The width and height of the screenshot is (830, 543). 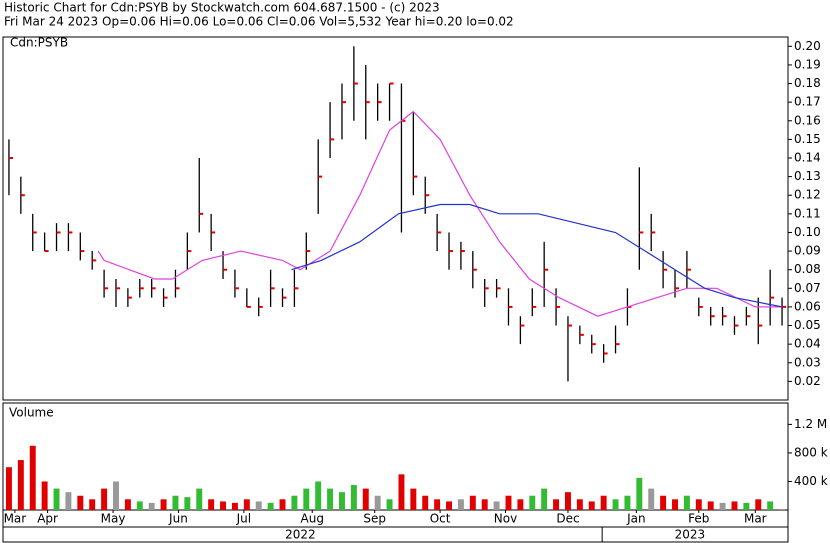 What do you see at coordinates (807, 46) in the screenshot?
I see `y-tick-label: 0.20` at bounding box center [807, 46].